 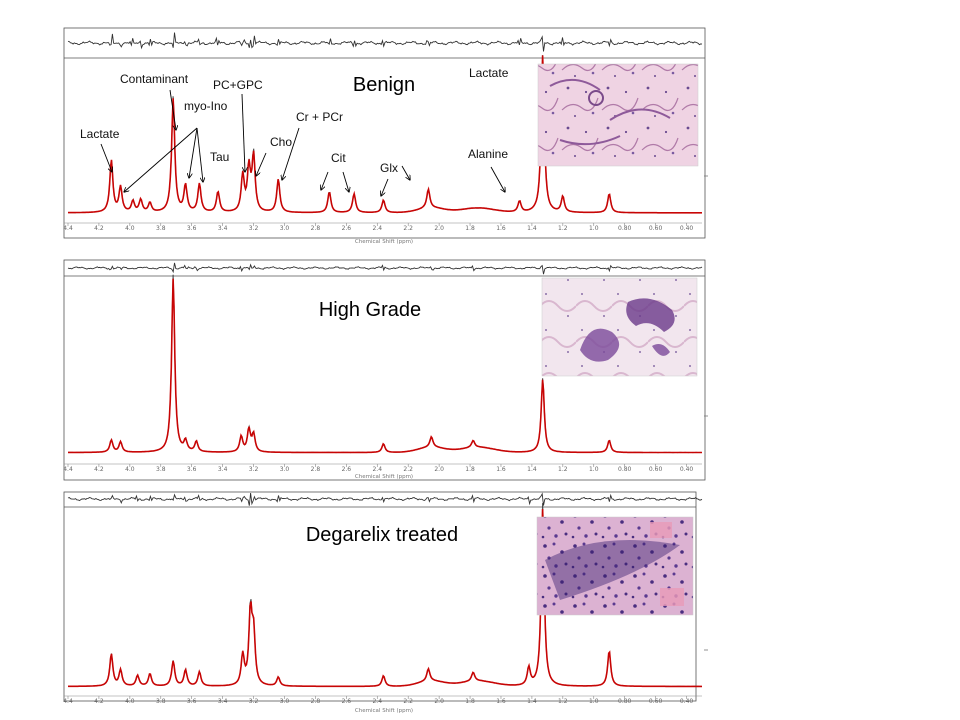 I want to click on annotation-lactate-left: Lactate, so click(x=100, y=134).